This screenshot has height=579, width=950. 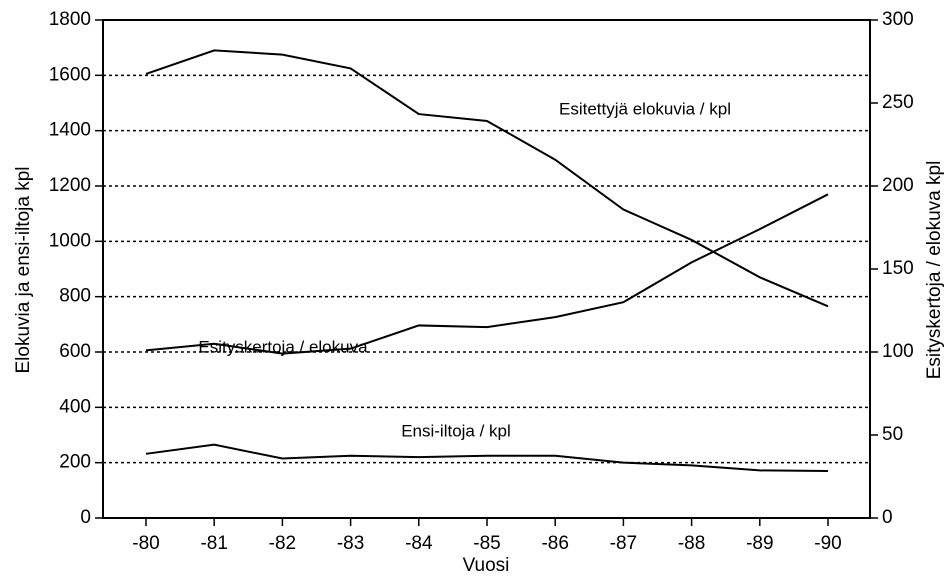 I want to click on x-tick-label: -80, so click(x=145, y=543).